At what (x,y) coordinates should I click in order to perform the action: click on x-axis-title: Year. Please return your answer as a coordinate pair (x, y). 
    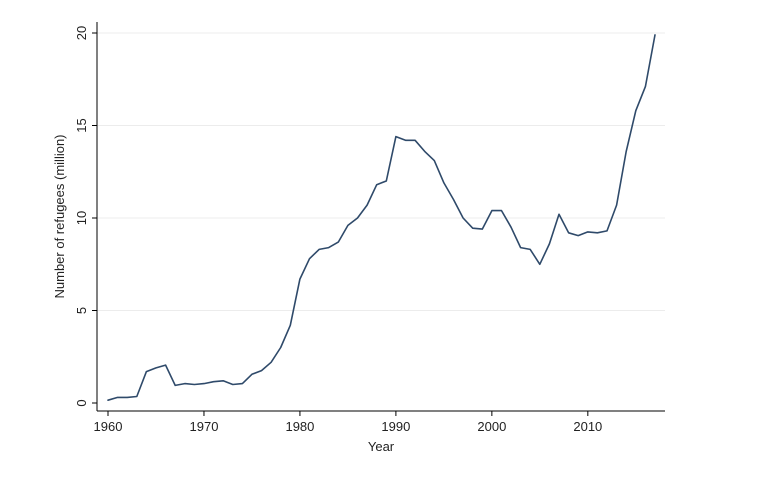
    Looking at the image, I should click on (381, 446).